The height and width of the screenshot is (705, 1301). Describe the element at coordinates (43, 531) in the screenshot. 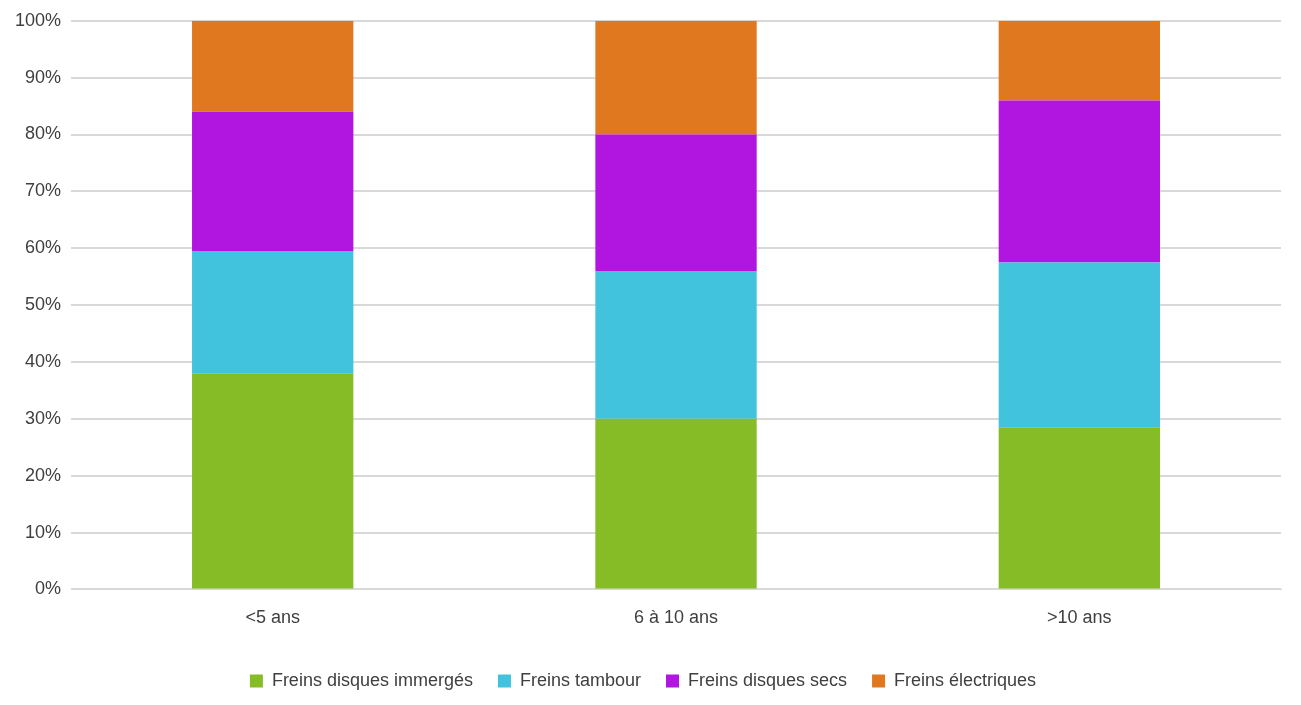

I see `y-tick-label: 10%` at that location.